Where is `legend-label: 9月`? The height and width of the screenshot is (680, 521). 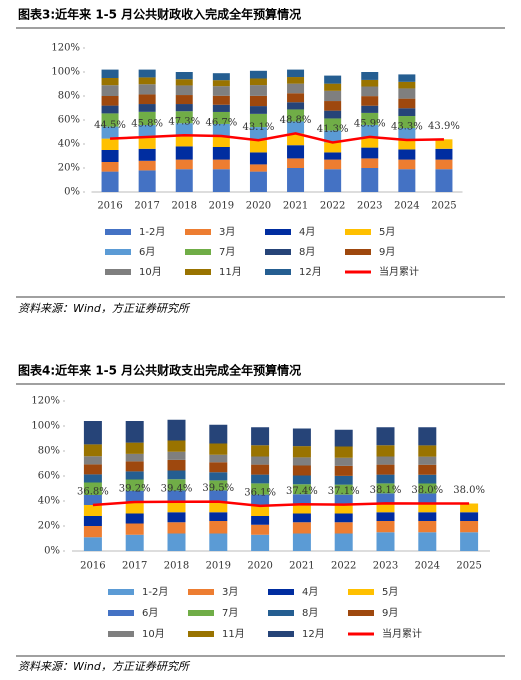
legend-label: 9月 is located at coordinates (387, 252).